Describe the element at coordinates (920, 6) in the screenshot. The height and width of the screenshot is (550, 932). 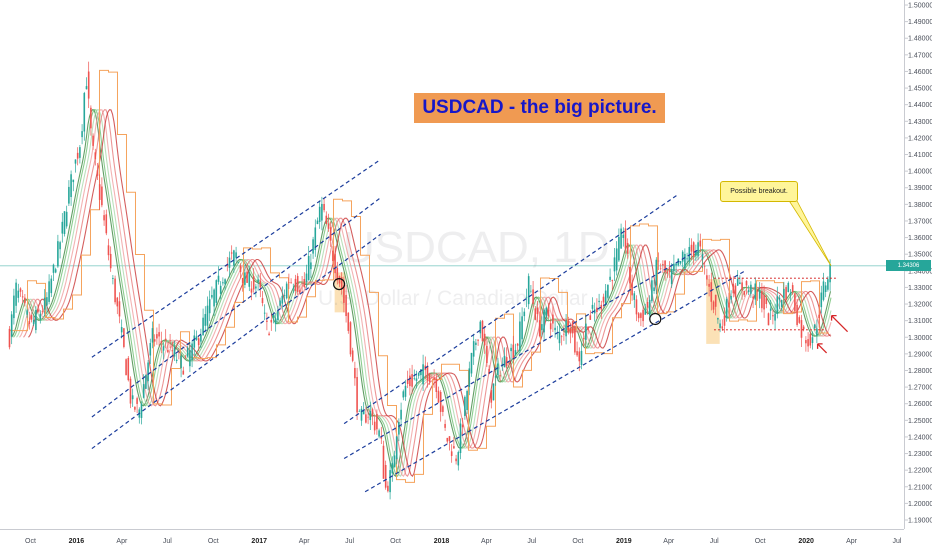
I see `y-tick-label: 1.50000` at that location.